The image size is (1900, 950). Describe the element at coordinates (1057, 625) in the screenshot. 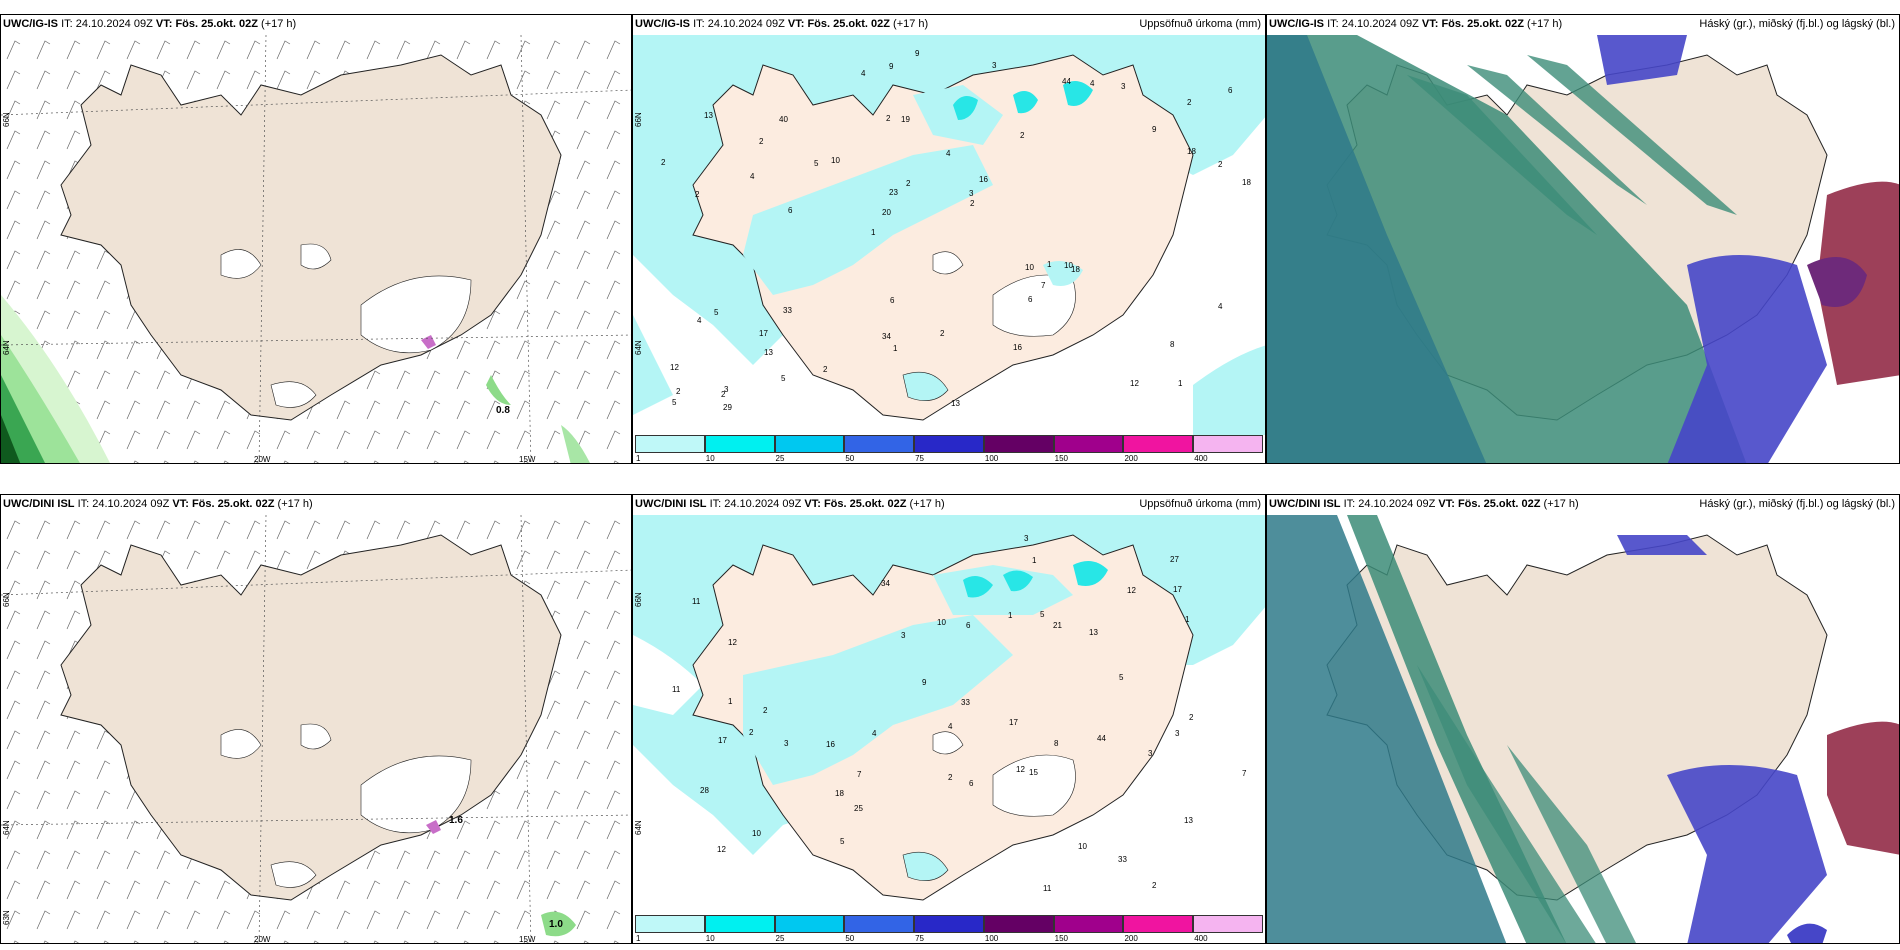

I see `precip-value: 21` at that location.